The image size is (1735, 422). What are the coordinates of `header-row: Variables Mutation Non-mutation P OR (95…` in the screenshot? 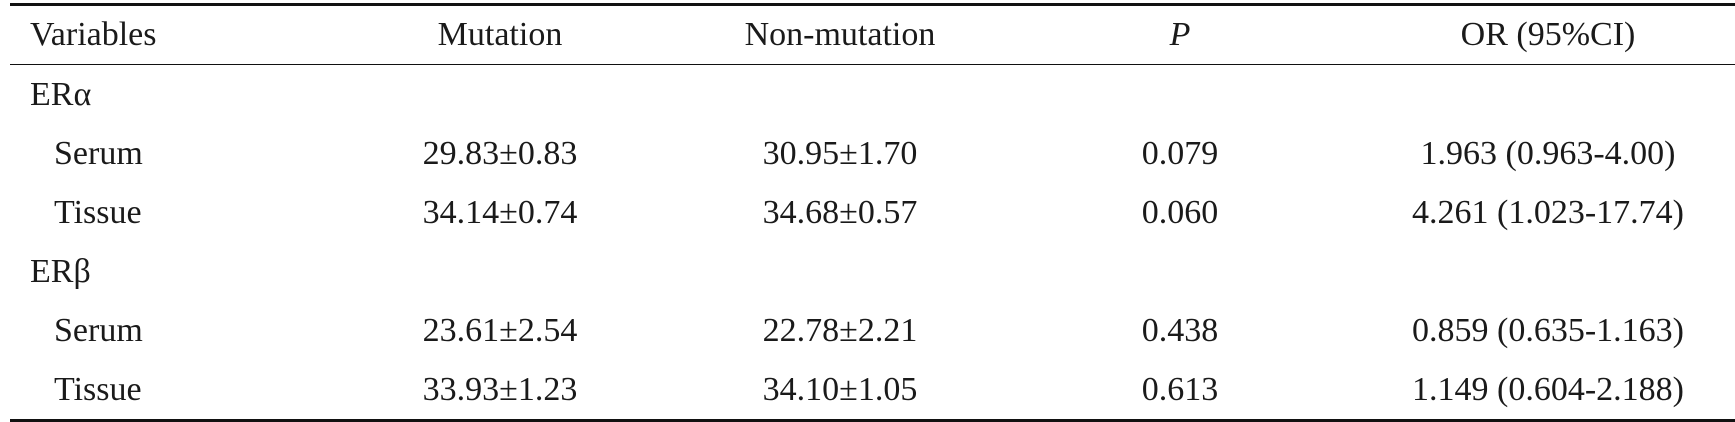 It's located at (872, 34).